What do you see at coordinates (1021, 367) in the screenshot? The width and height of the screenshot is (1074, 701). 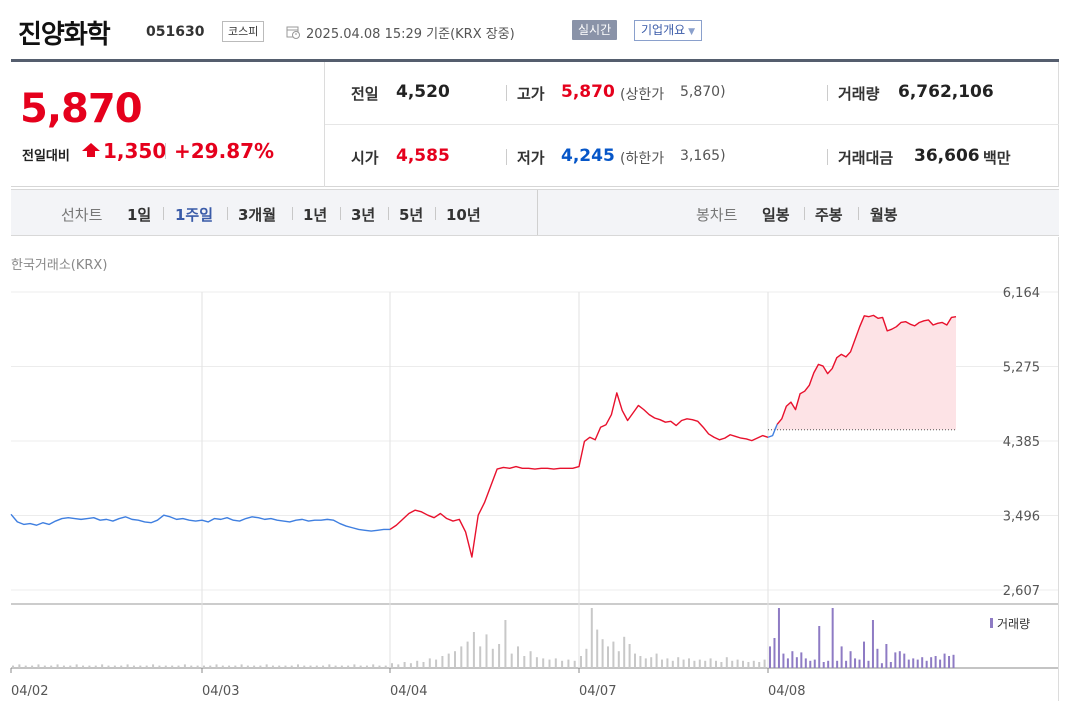 I see `y-tick-label: 5,275` at bounding box center [1021, 367].